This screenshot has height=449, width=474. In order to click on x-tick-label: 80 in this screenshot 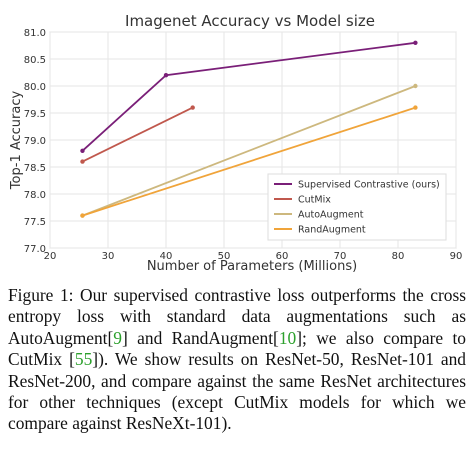, I will do `click(398, 256)`.